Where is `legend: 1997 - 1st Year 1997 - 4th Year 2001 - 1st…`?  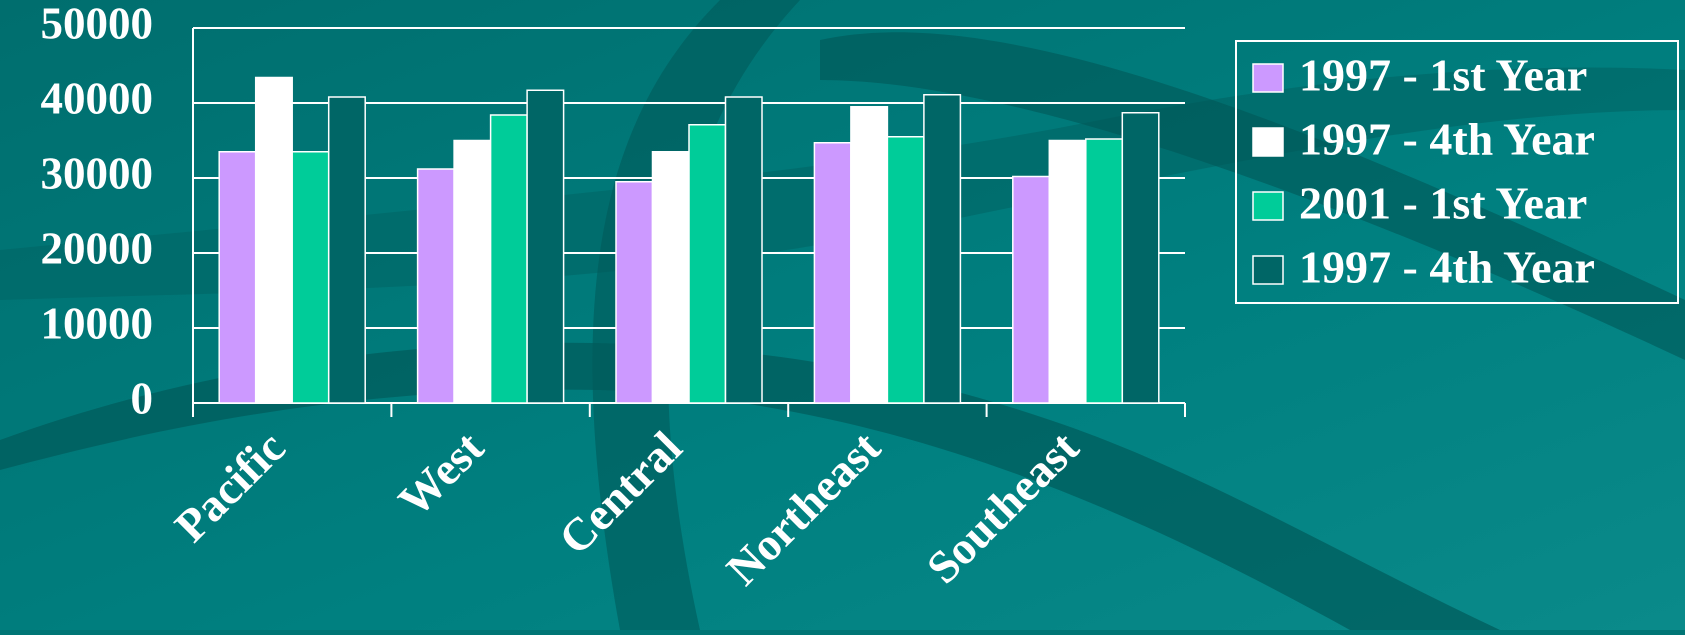
legend: 1997 - 1st Year 1997 - 4th Year 2001 - 1st… is located at coordinates (1457, 172).